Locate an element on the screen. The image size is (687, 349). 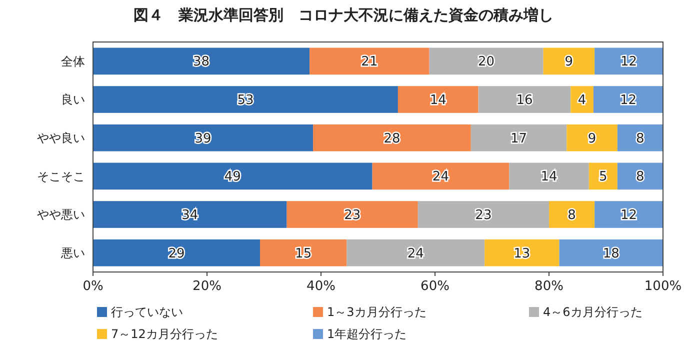
data-label: 15 is located at coordinates (303, 254).